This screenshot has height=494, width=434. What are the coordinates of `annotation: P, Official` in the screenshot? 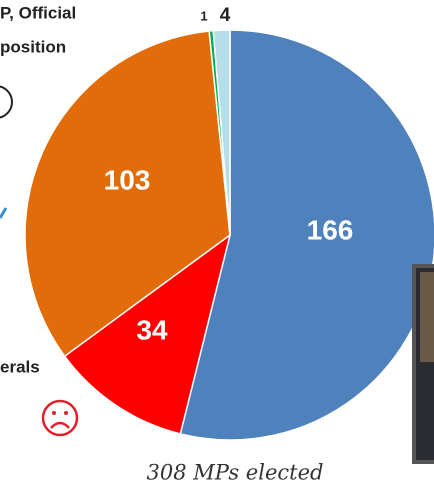 It's located at (38, 12).